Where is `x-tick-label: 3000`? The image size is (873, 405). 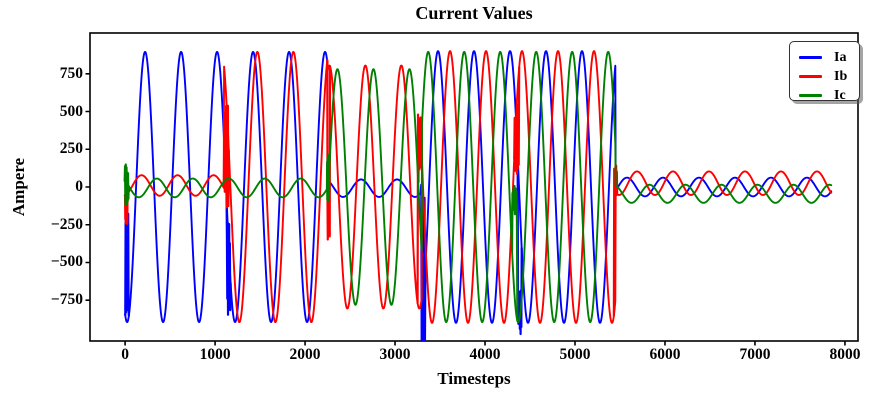 x-tick-label: 3000 is located at coordinates (395, 354).